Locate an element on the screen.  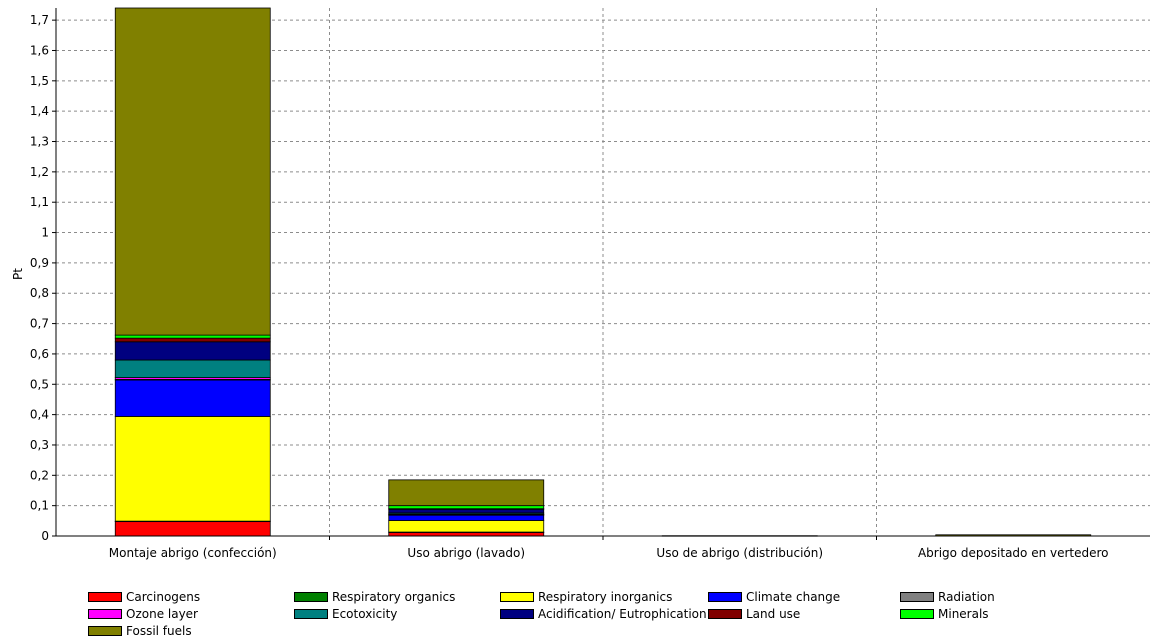
legend-item: Respiratory inorganics is located at coordinates (586, 597).